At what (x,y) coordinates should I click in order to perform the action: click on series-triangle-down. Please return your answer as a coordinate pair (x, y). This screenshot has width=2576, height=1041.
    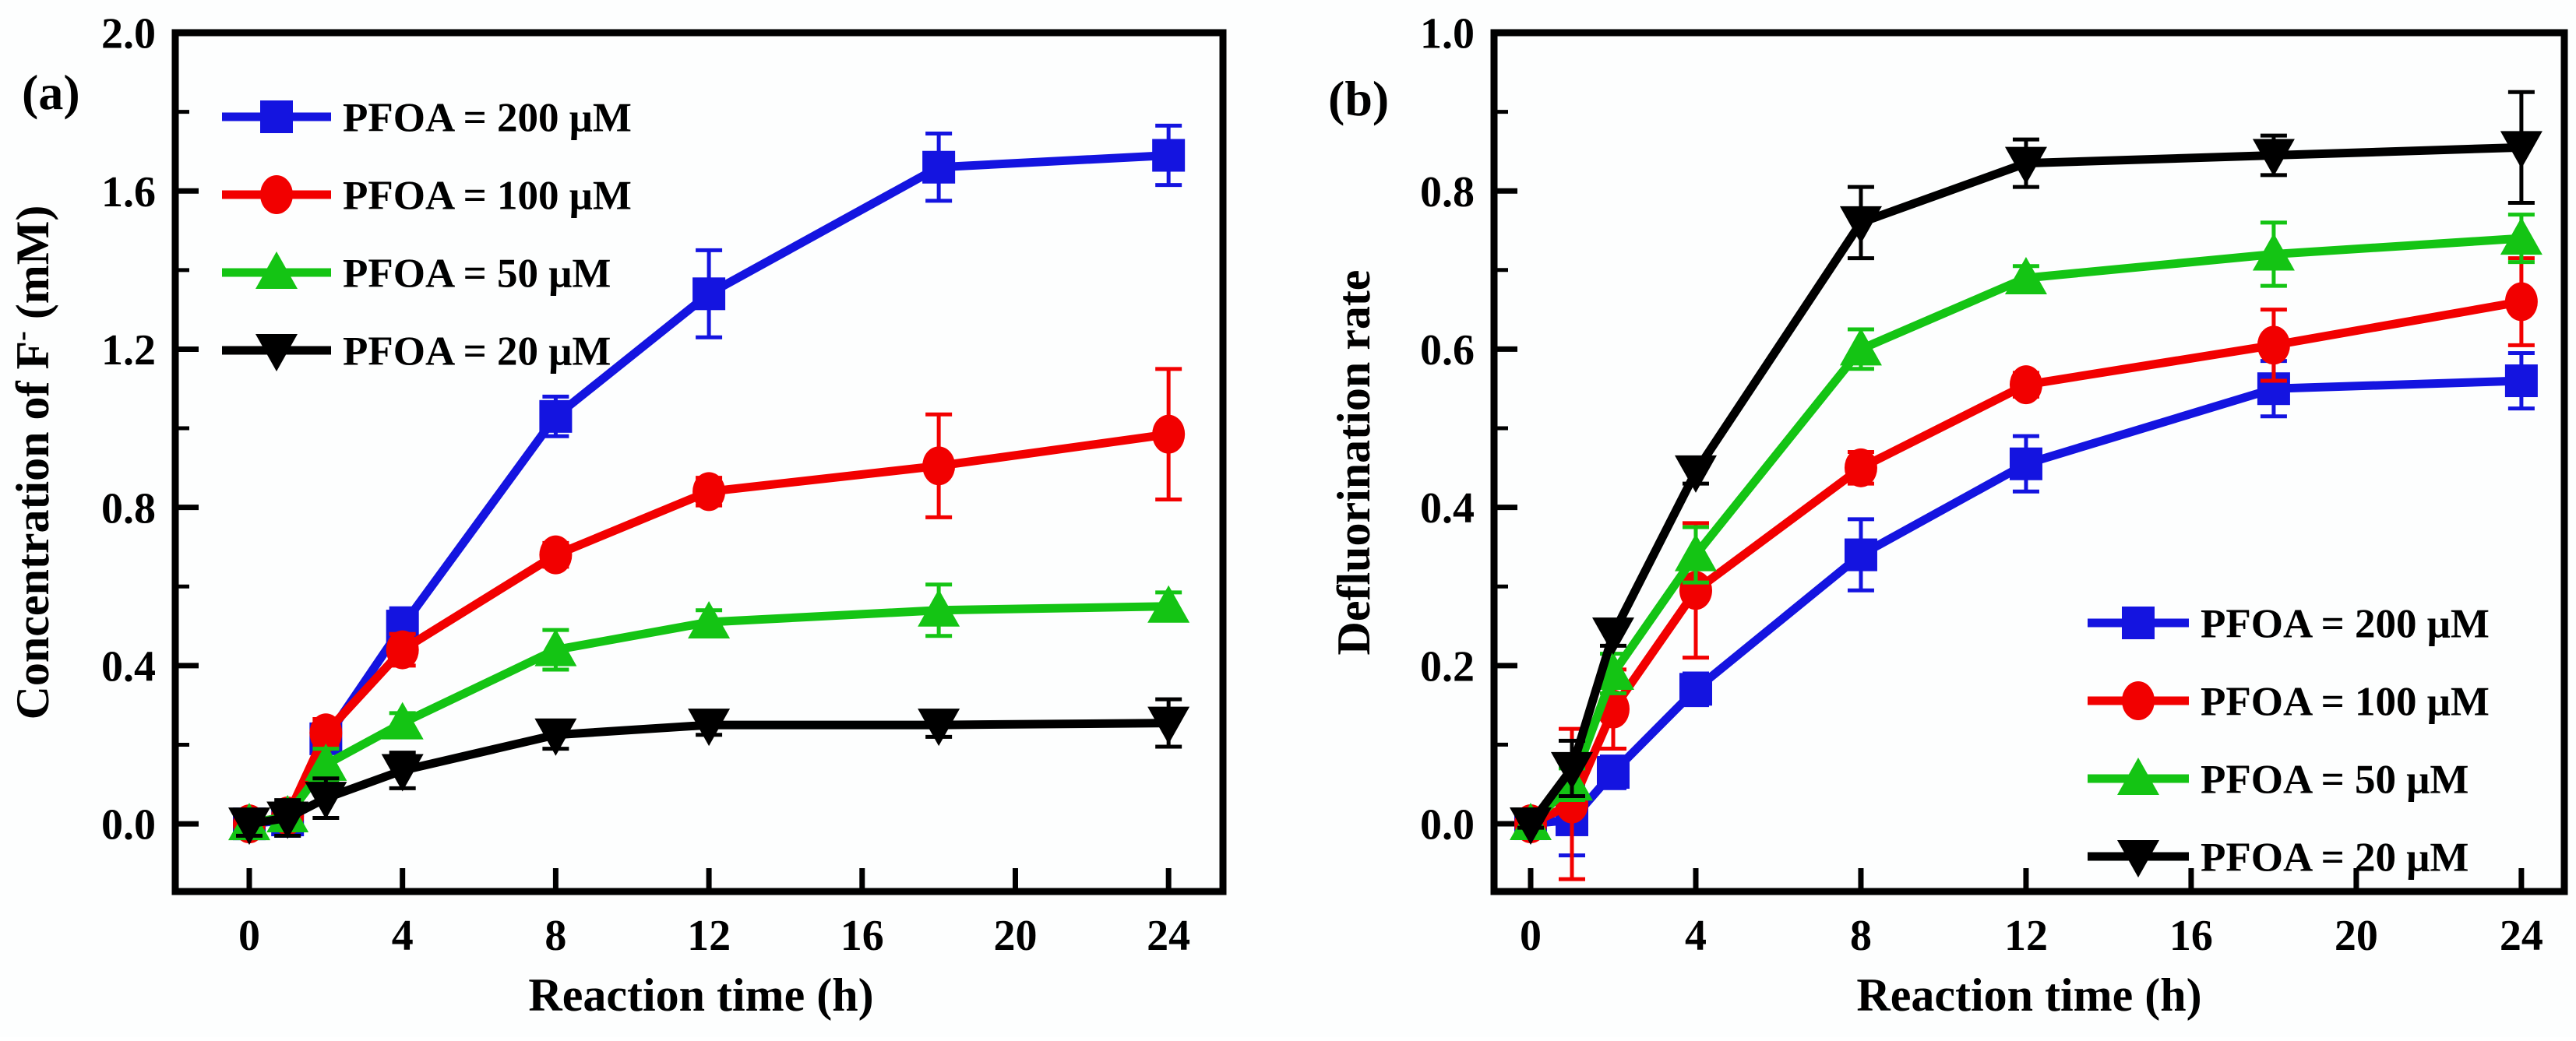
    Looking at the image, I should click on (709, 771).